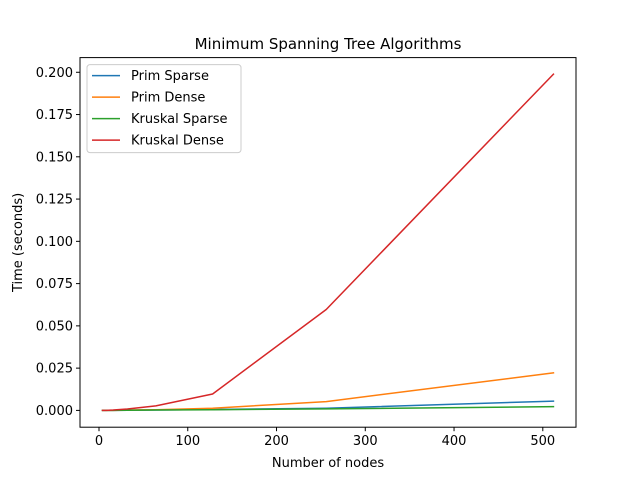 This screenshot has width=640, height=480. I want to click on legend-entry: Kruskal Sparse, so click(179, 119).